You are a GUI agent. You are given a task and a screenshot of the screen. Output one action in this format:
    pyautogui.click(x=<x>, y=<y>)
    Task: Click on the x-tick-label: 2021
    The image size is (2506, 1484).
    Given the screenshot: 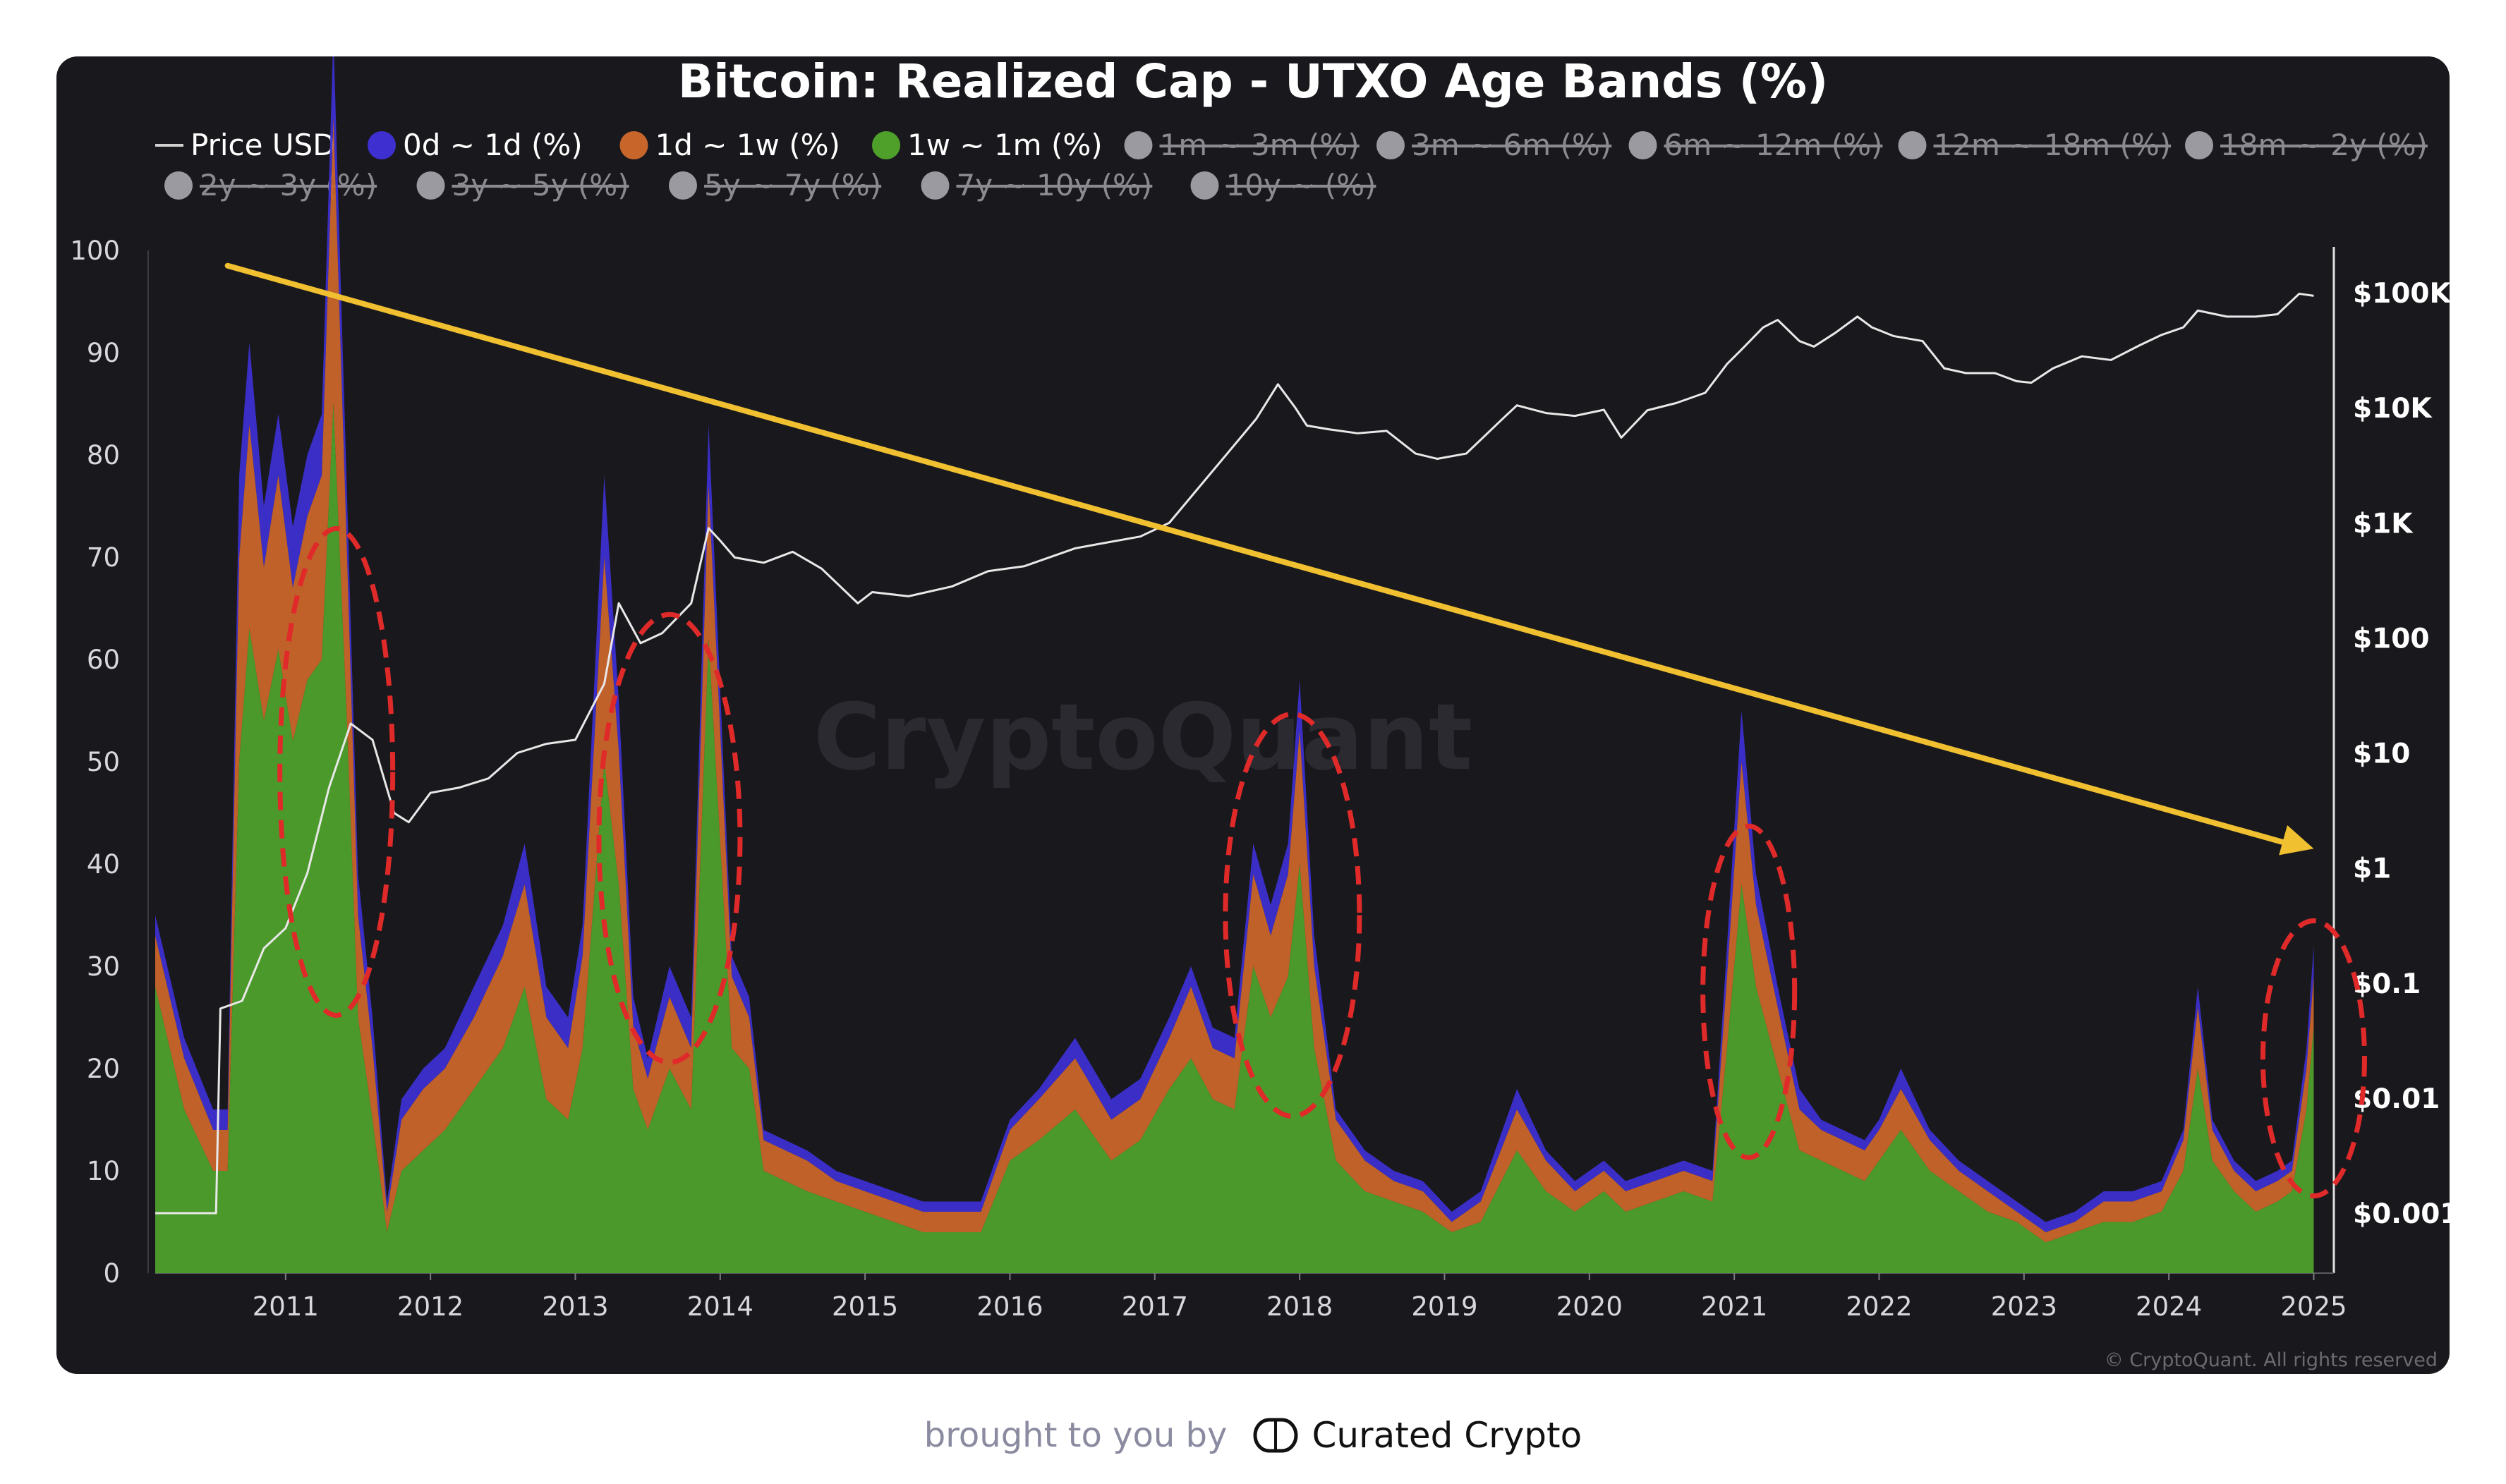 What is the action you would take?
    pyautogui.click(x=1734, y=1306)
    